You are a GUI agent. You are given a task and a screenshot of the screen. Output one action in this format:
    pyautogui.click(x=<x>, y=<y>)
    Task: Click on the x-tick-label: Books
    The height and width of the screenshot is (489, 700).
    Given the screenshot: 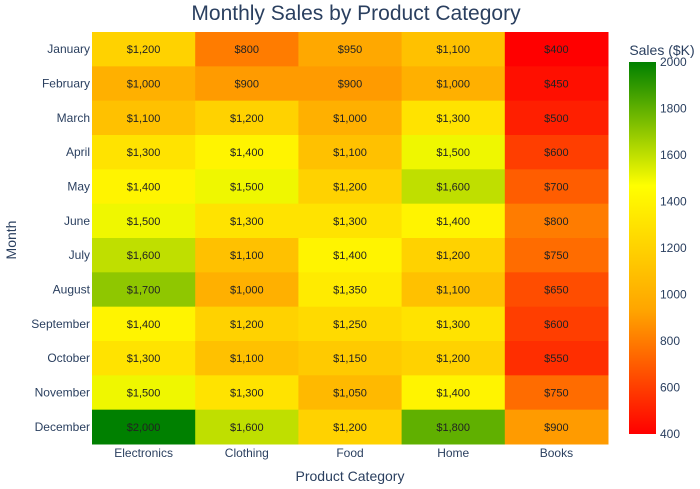 What is the action you would take?
    pyautogui.click(x=556, y=453)
    